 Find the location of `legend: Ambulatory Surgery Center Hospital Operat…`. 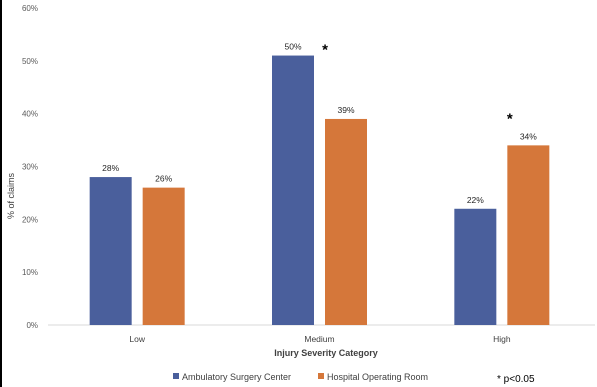

legend: Ambulatory Surgery Center Hospital Operat… is located at coordinates (300, 377).